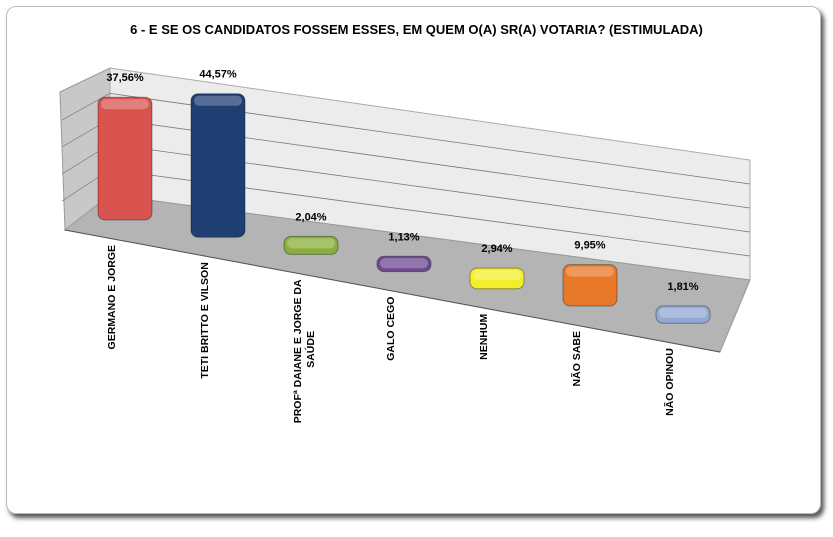 This screenshot has width=833, height=537. I want to click on category-label: NÃO OPINOU, so click(669, 382).